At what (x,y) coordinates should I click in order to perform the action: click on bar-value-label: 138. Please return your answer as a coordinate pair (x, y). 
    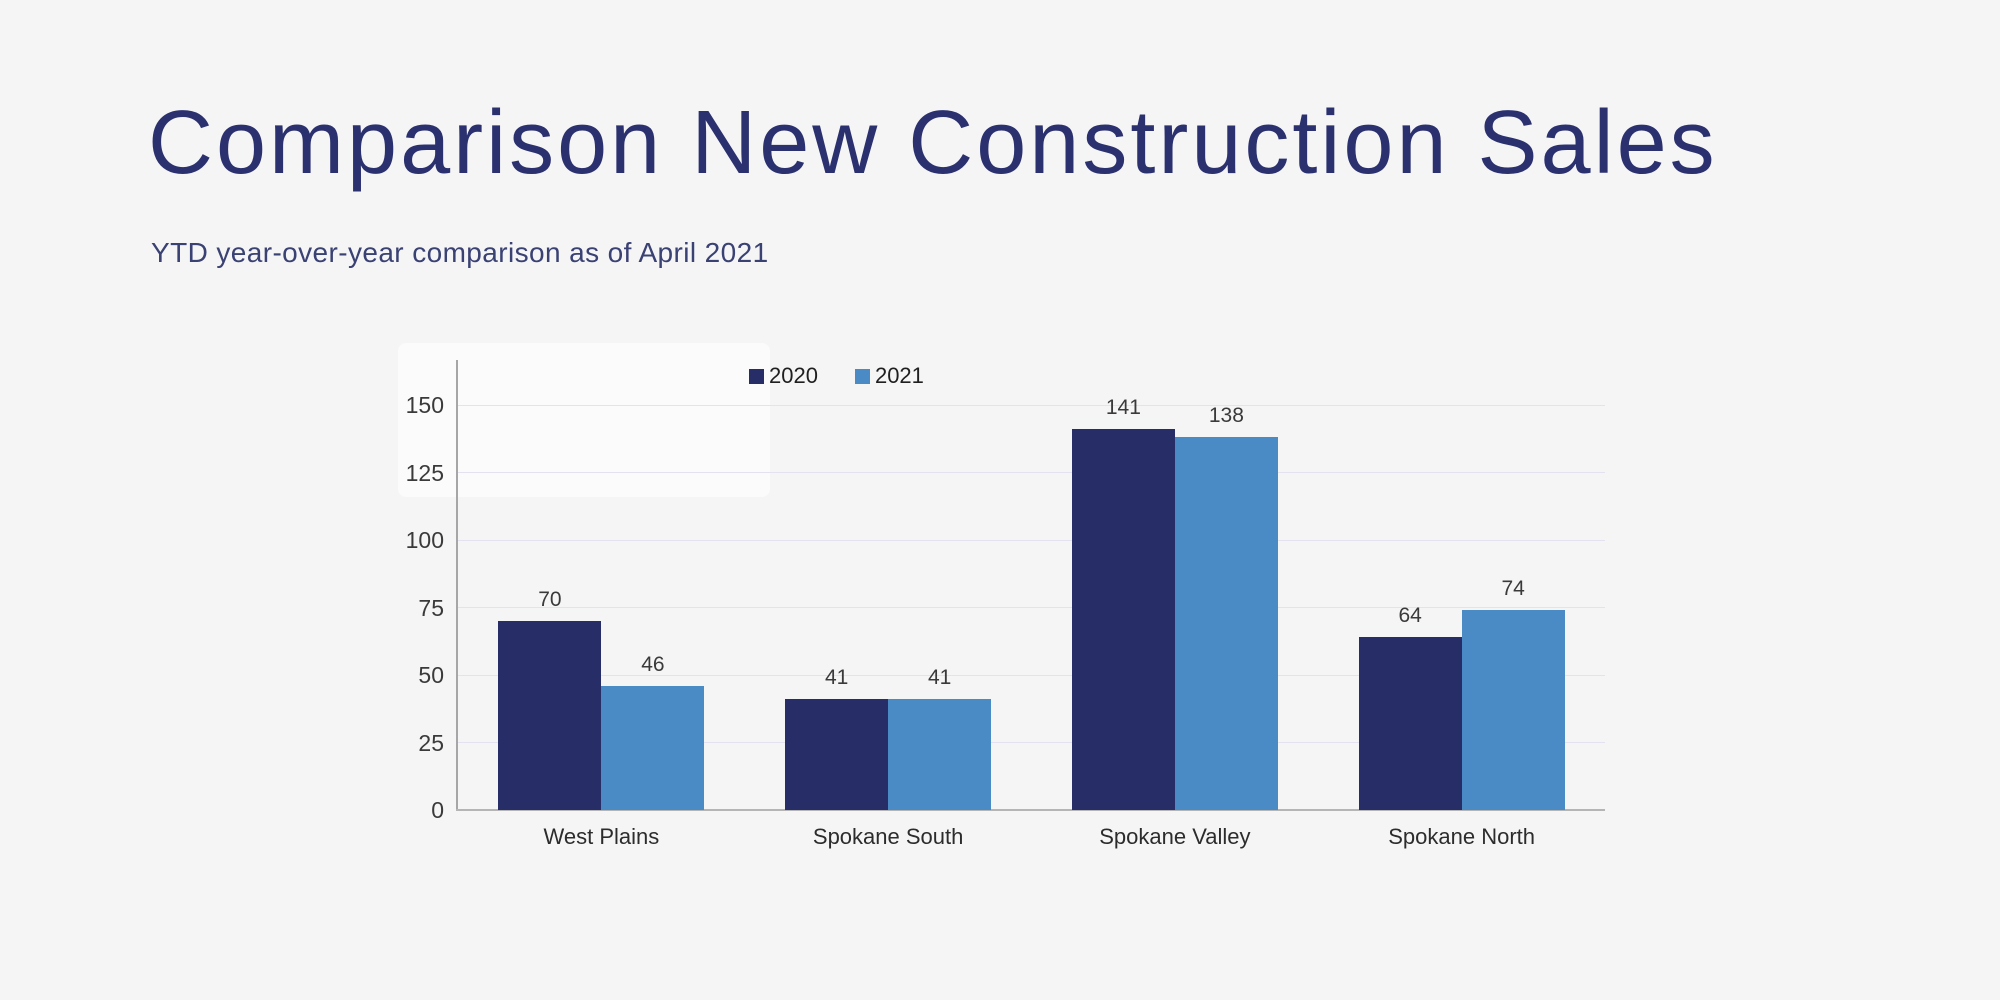
    Looking at the image, I should click on (1226, 416).